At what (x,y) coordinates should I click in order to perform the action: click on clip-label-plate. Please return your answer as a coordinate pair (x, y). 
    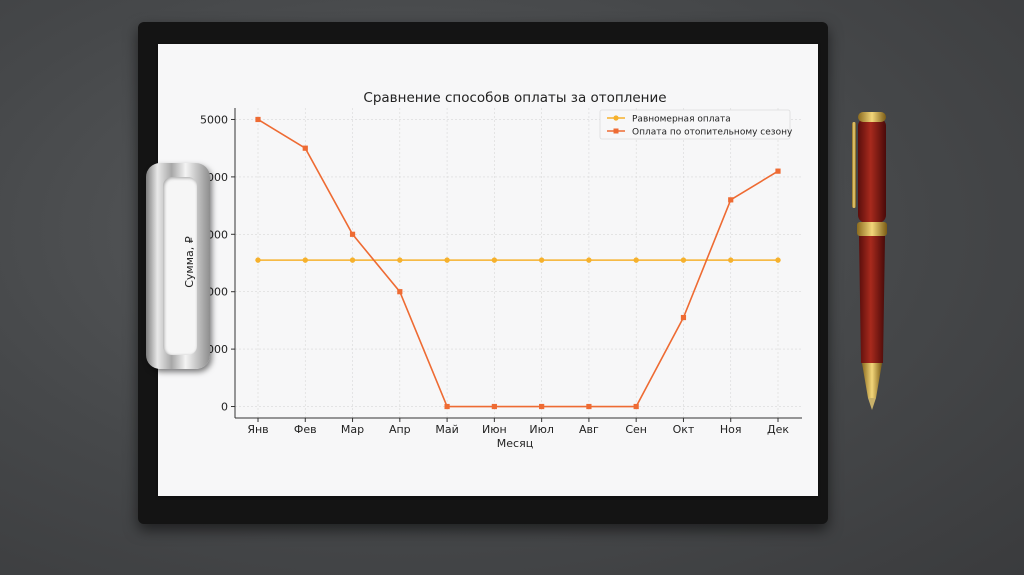
    Looking at the image, I should click on (180, 266).